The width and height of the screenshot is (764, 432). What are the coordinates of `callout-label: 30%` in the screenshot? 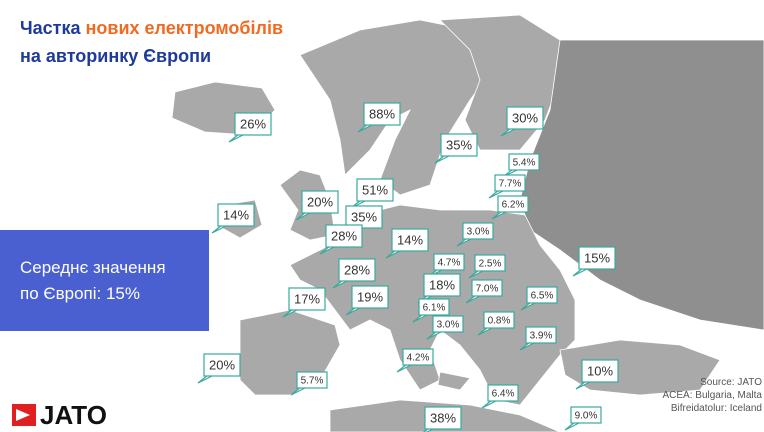 It's located at (525, 118).